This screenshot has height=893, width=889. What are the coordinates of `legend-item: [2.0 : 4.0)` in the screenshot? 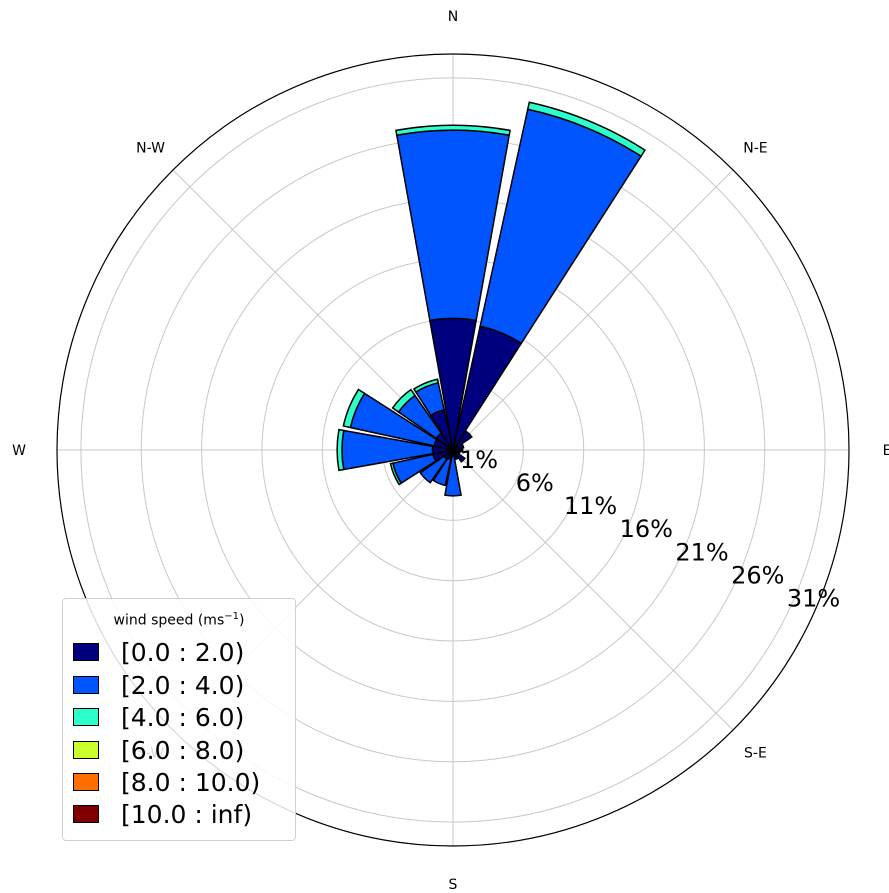 It's located at (159, 685).